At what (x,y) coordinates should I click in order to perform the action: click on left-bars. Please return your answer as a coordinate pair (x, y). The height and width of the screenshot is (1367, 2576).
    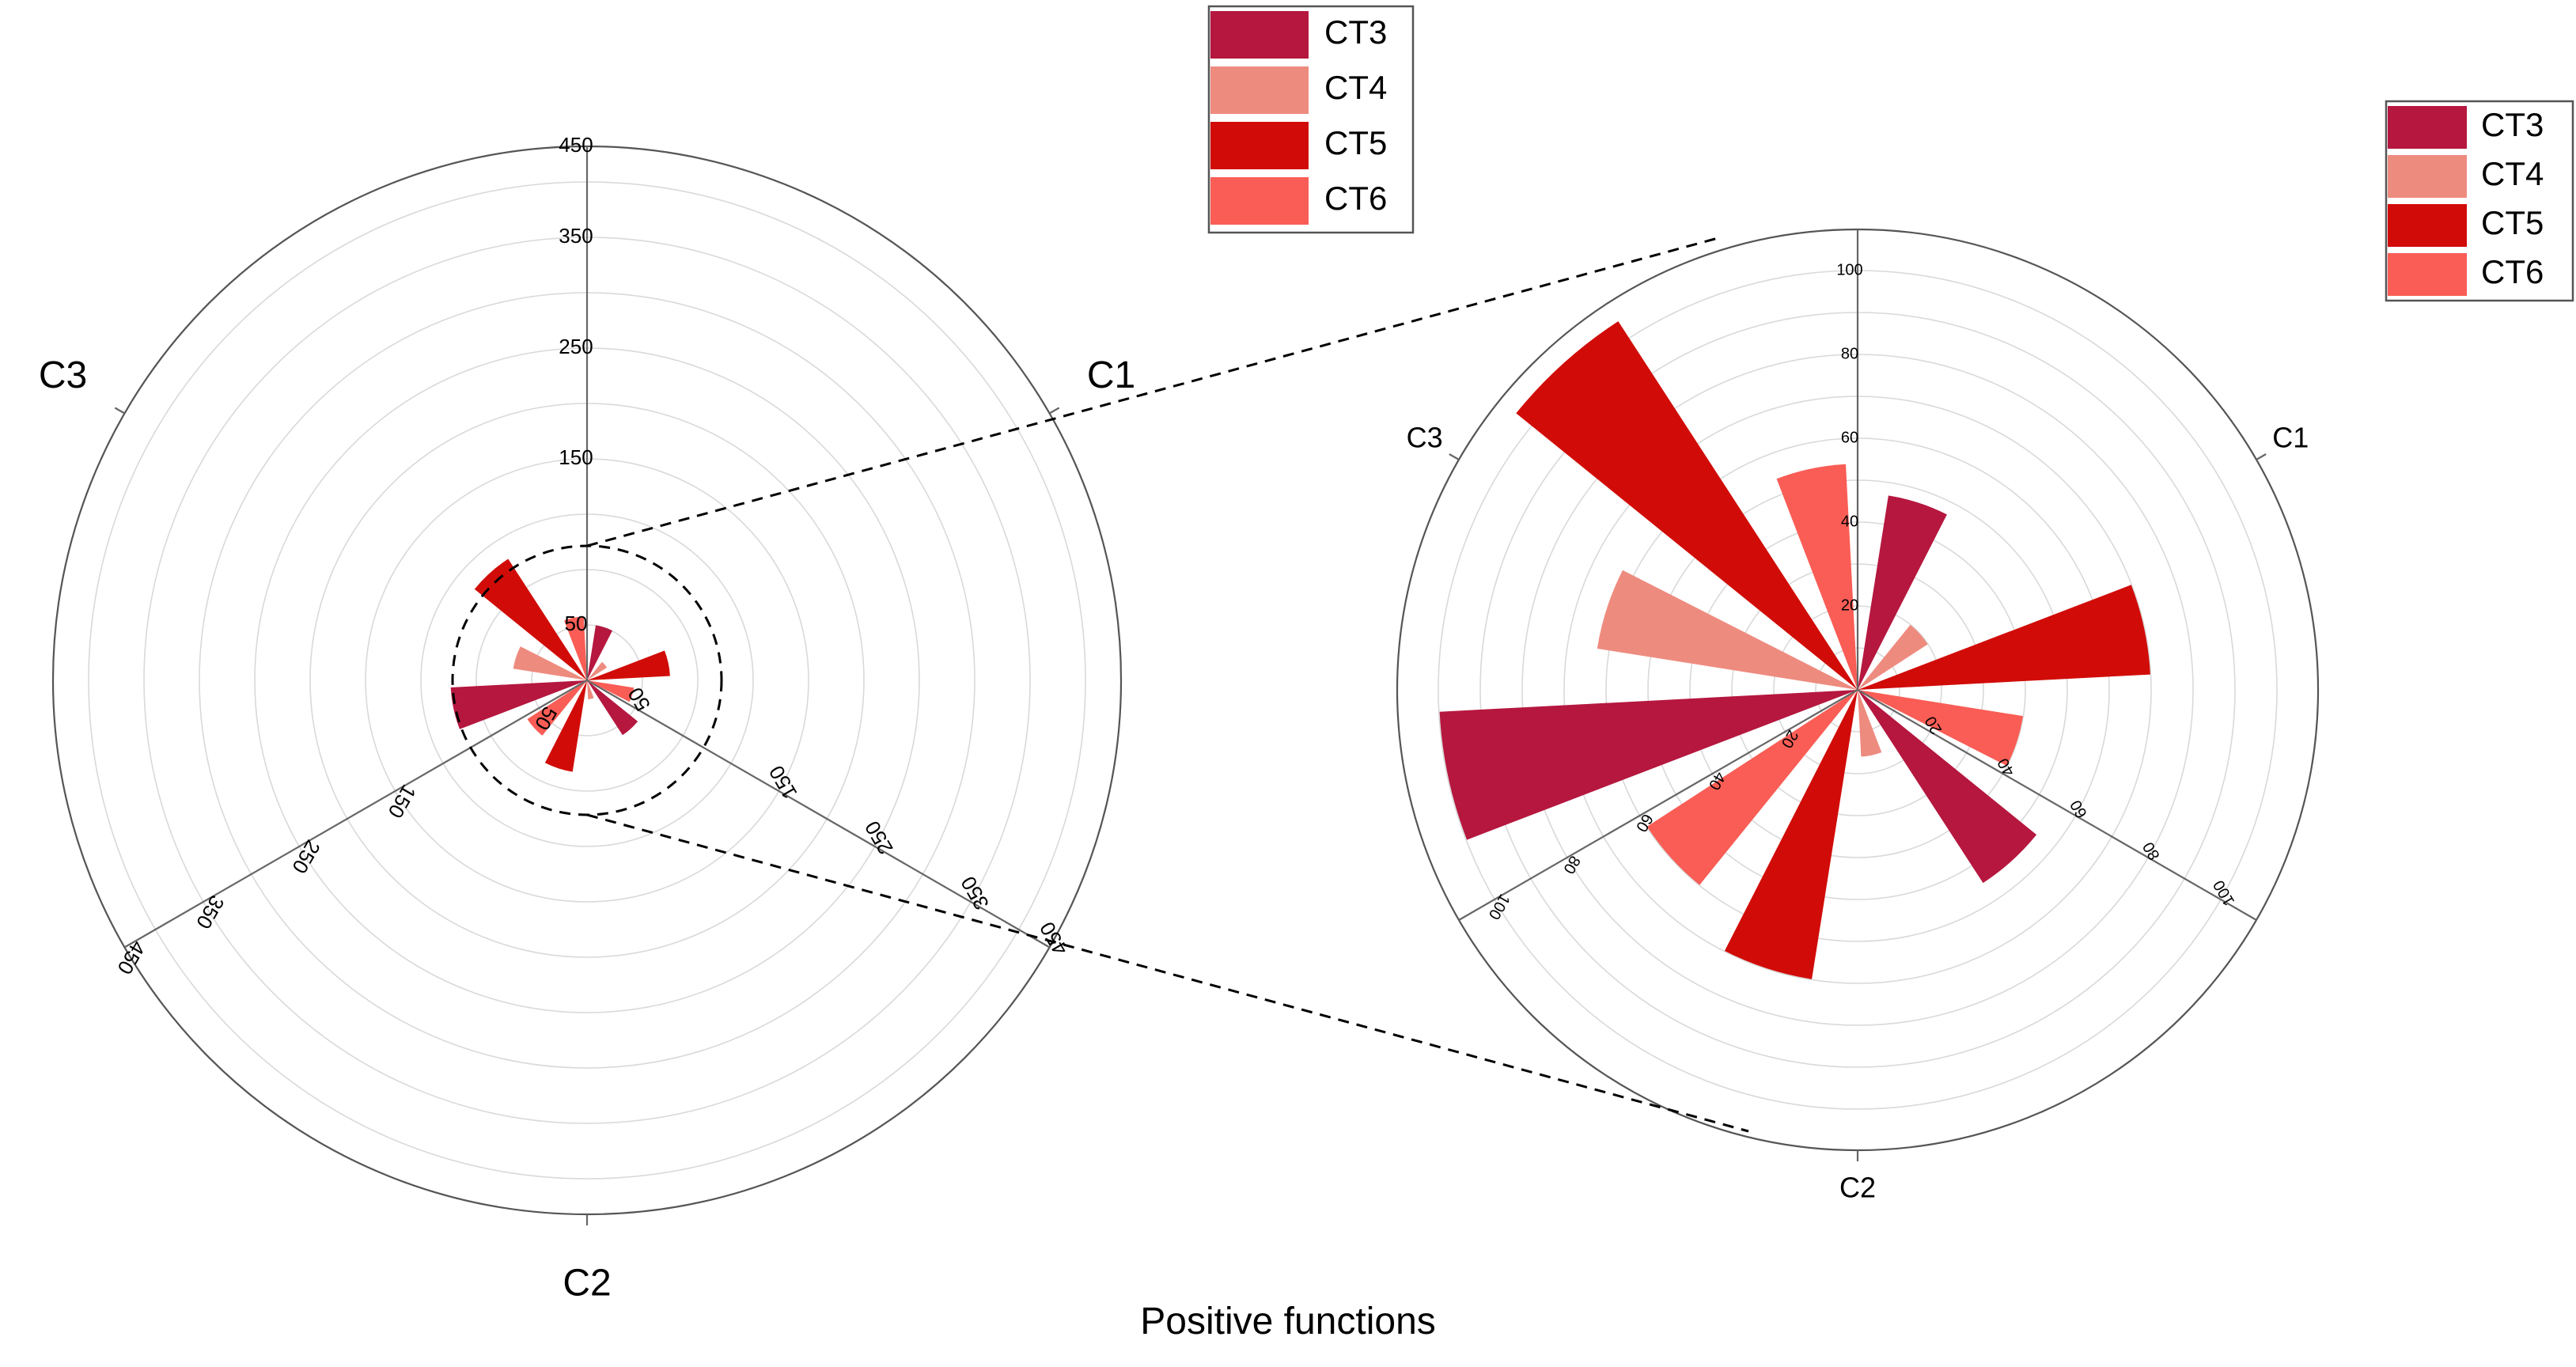
    Looking at the image, I should click on (560, 665).